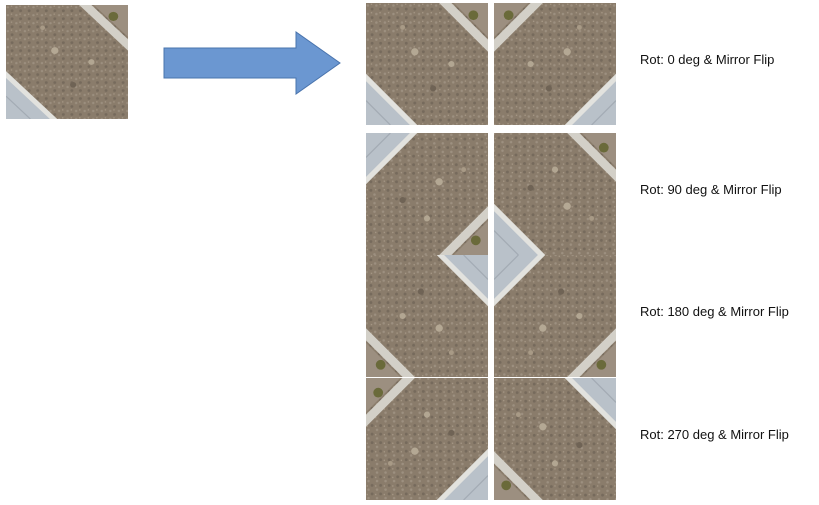 Image resolution: width=819 pixels, height=505 pixels. I want to click on row-label: Rot: 0 deg & Mirror Flip, so click(707, 59).